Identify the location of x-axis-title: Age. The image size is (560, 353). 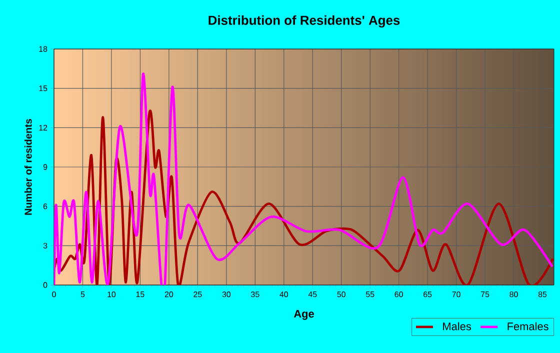
(304, 315).